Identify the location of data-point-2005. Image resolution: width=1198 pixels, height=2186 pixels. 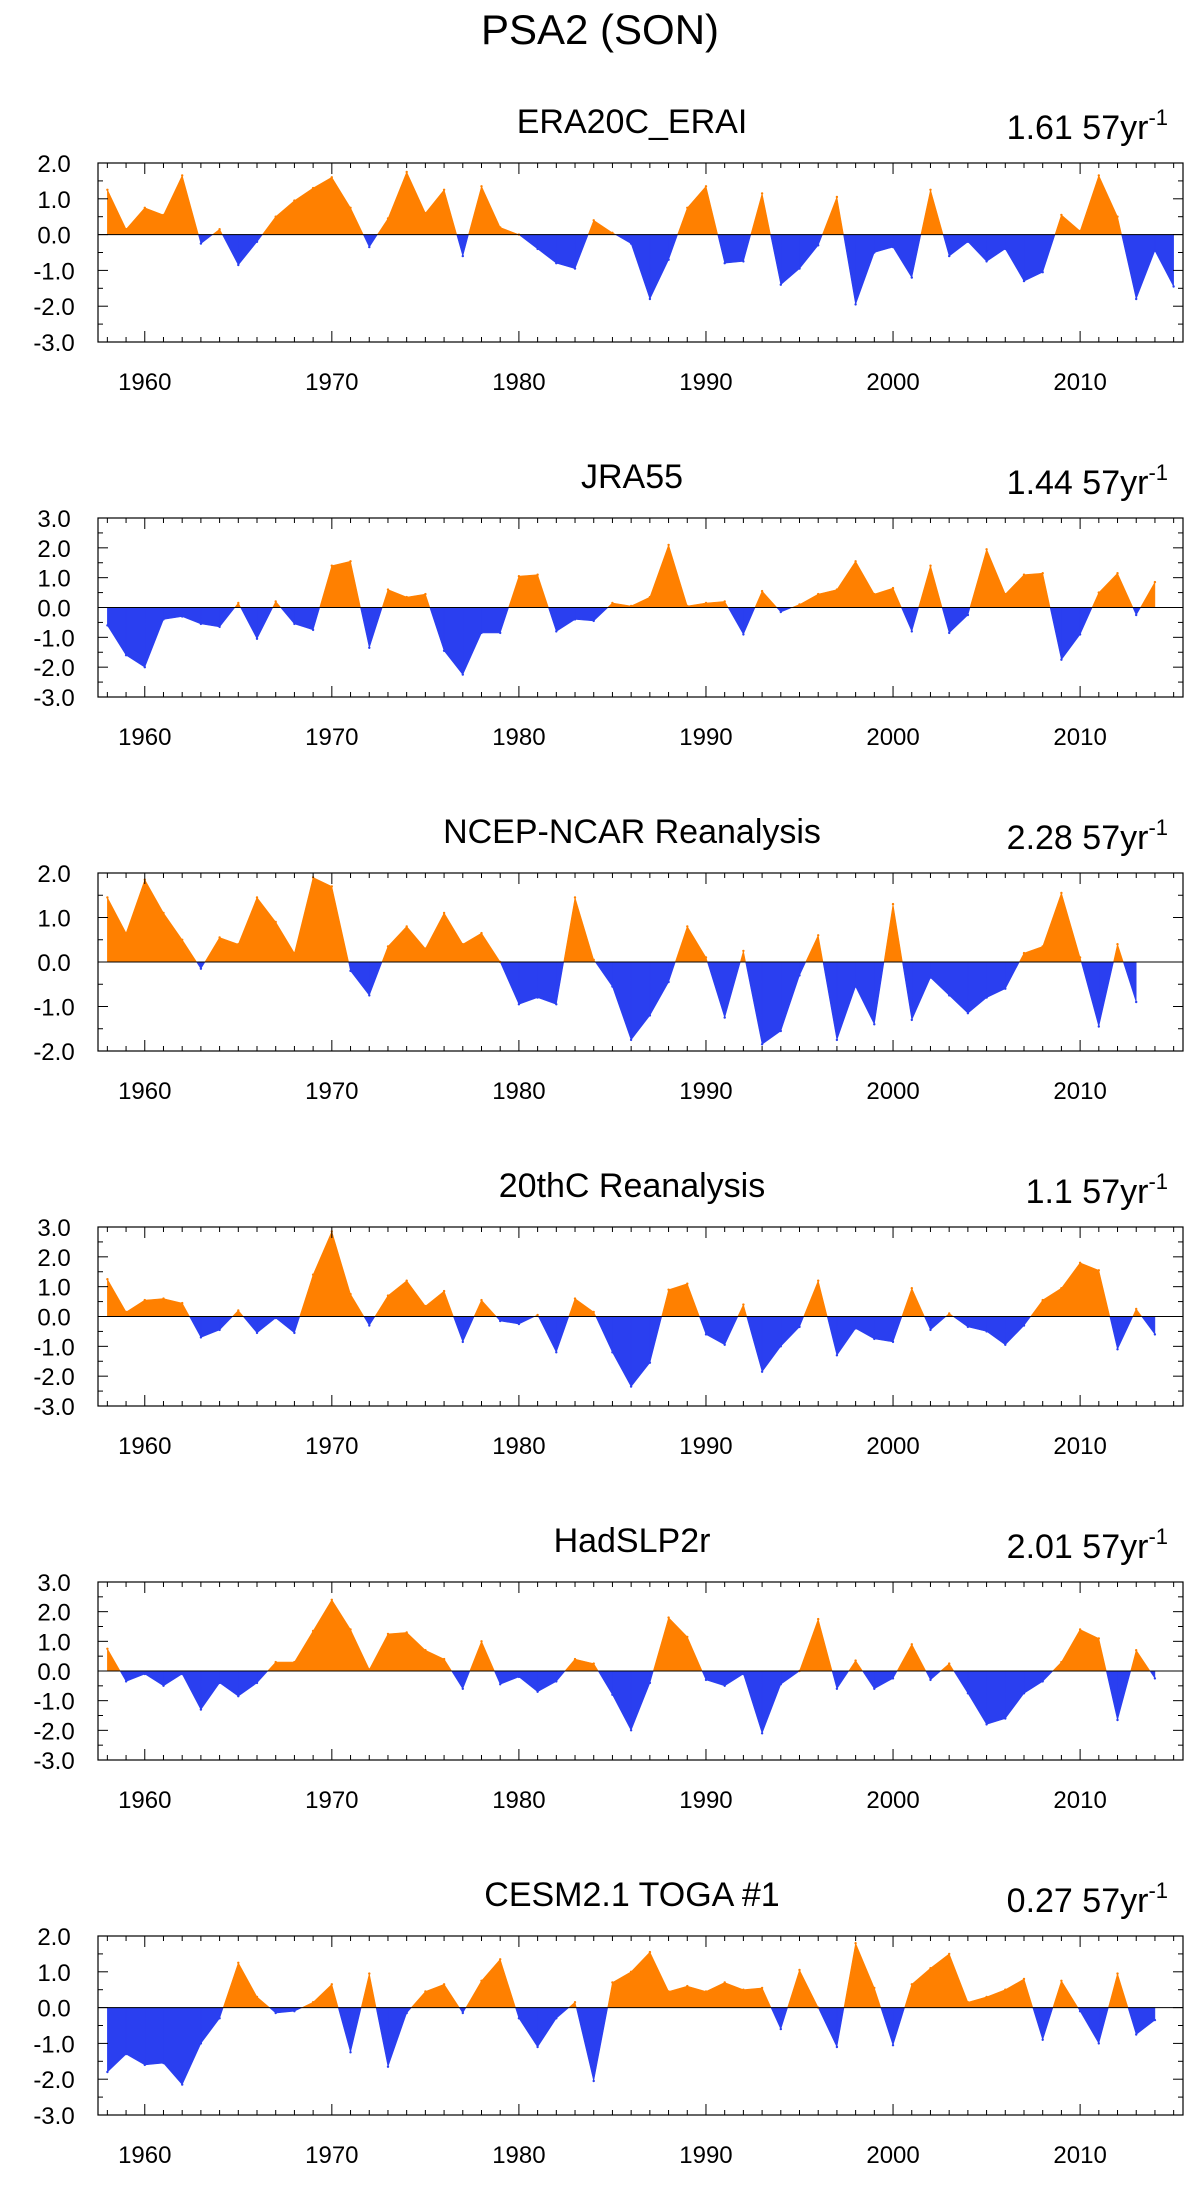
(986, 549).